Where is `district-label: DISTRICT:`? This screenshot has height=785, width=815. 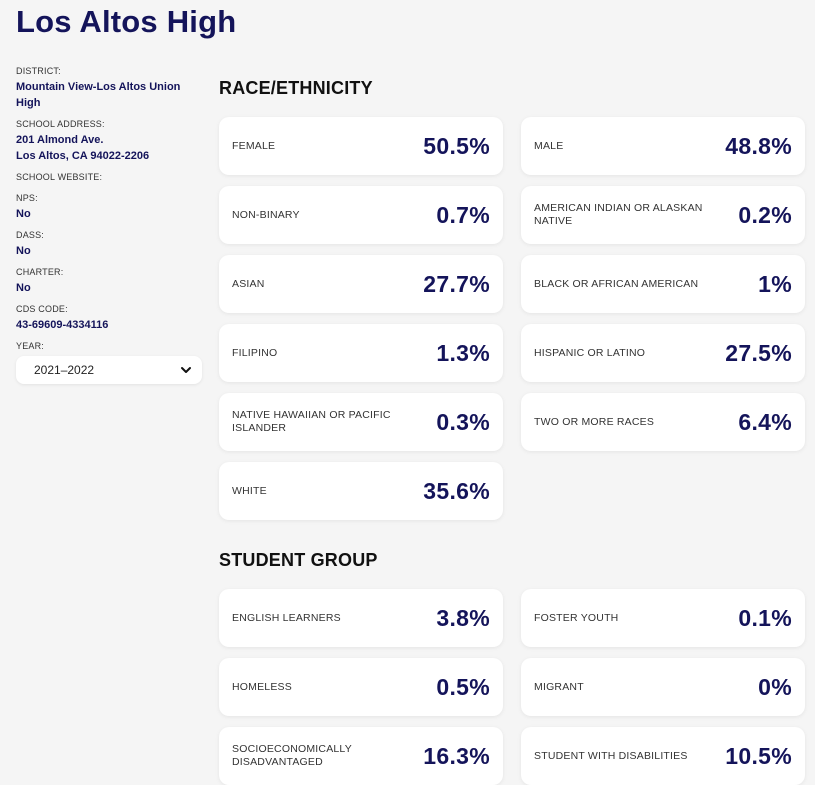
district-label: DISTRICT: is located at coordinates (38, 71).